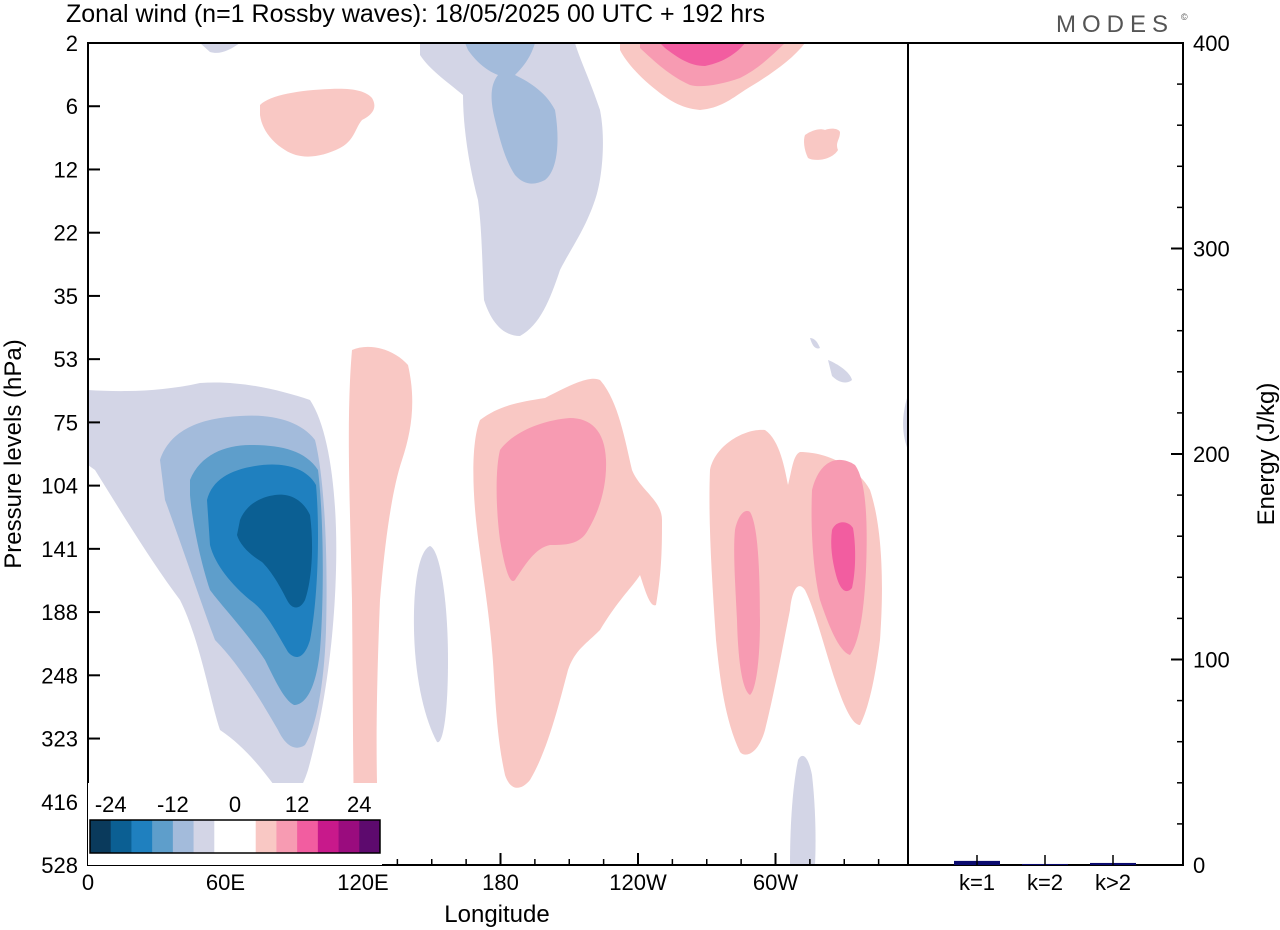 The width and height of the screenshot is (1280, 930). Describe the element at coordinates (13, 453) in the screenshot. I see `y-axis-label: Pressure levels (hPa)` at that location.